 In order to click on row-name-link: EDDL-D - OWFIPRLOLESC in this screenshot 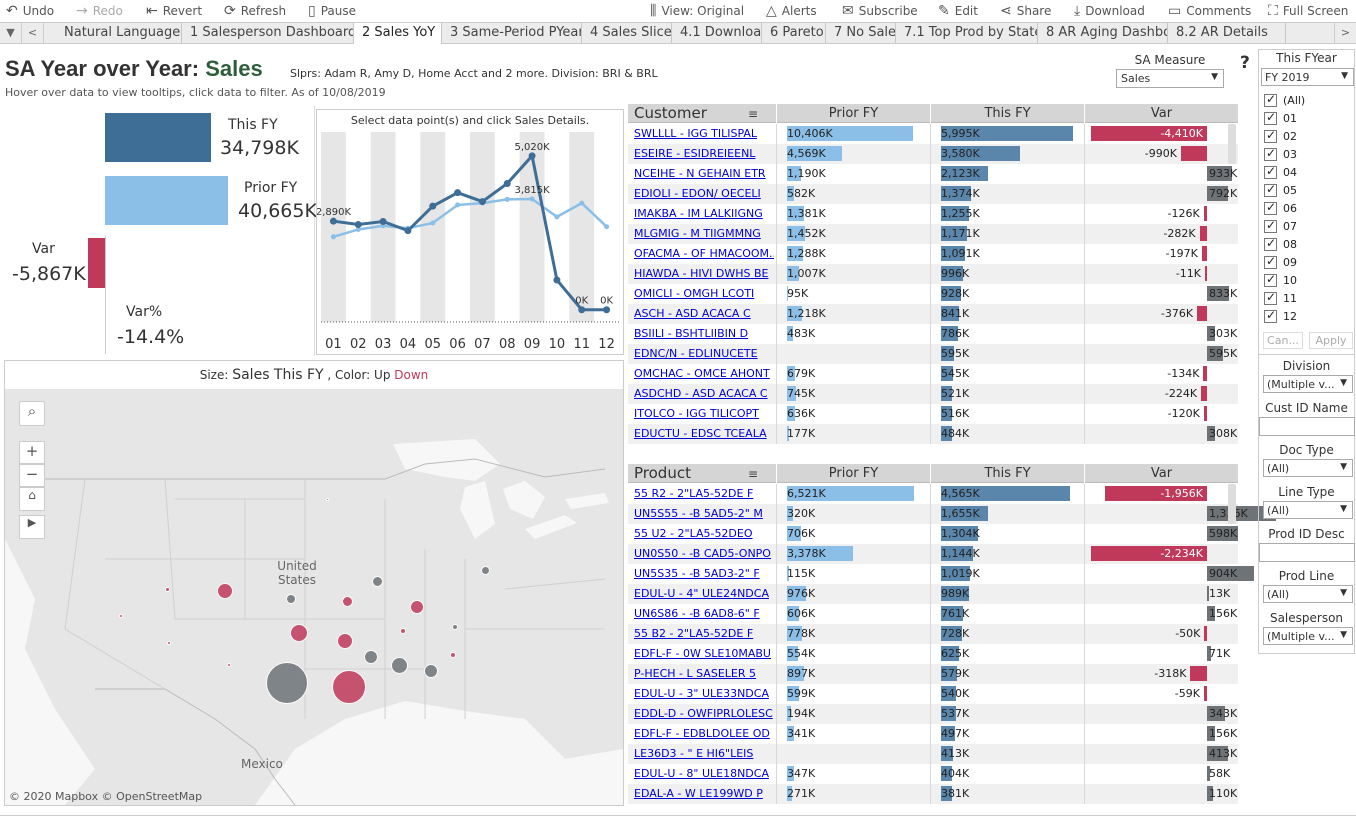, I will do `click(703, 713)`.